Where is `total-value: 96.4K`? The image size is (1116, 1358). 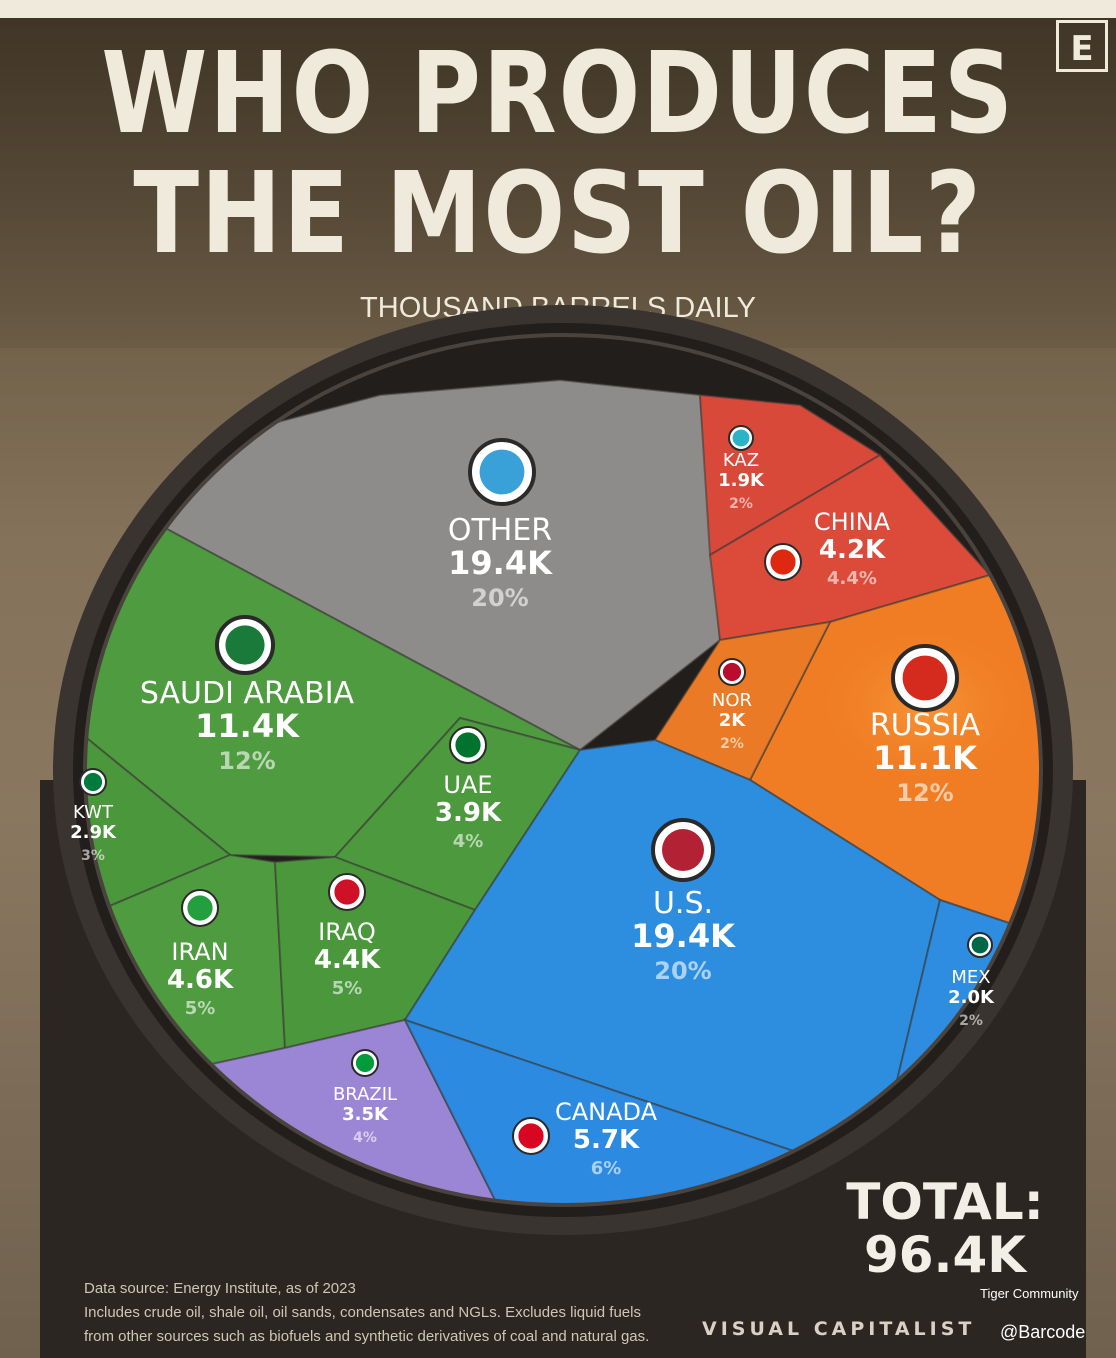
total-value: 96.4K is located at coordinates (945, 1254).